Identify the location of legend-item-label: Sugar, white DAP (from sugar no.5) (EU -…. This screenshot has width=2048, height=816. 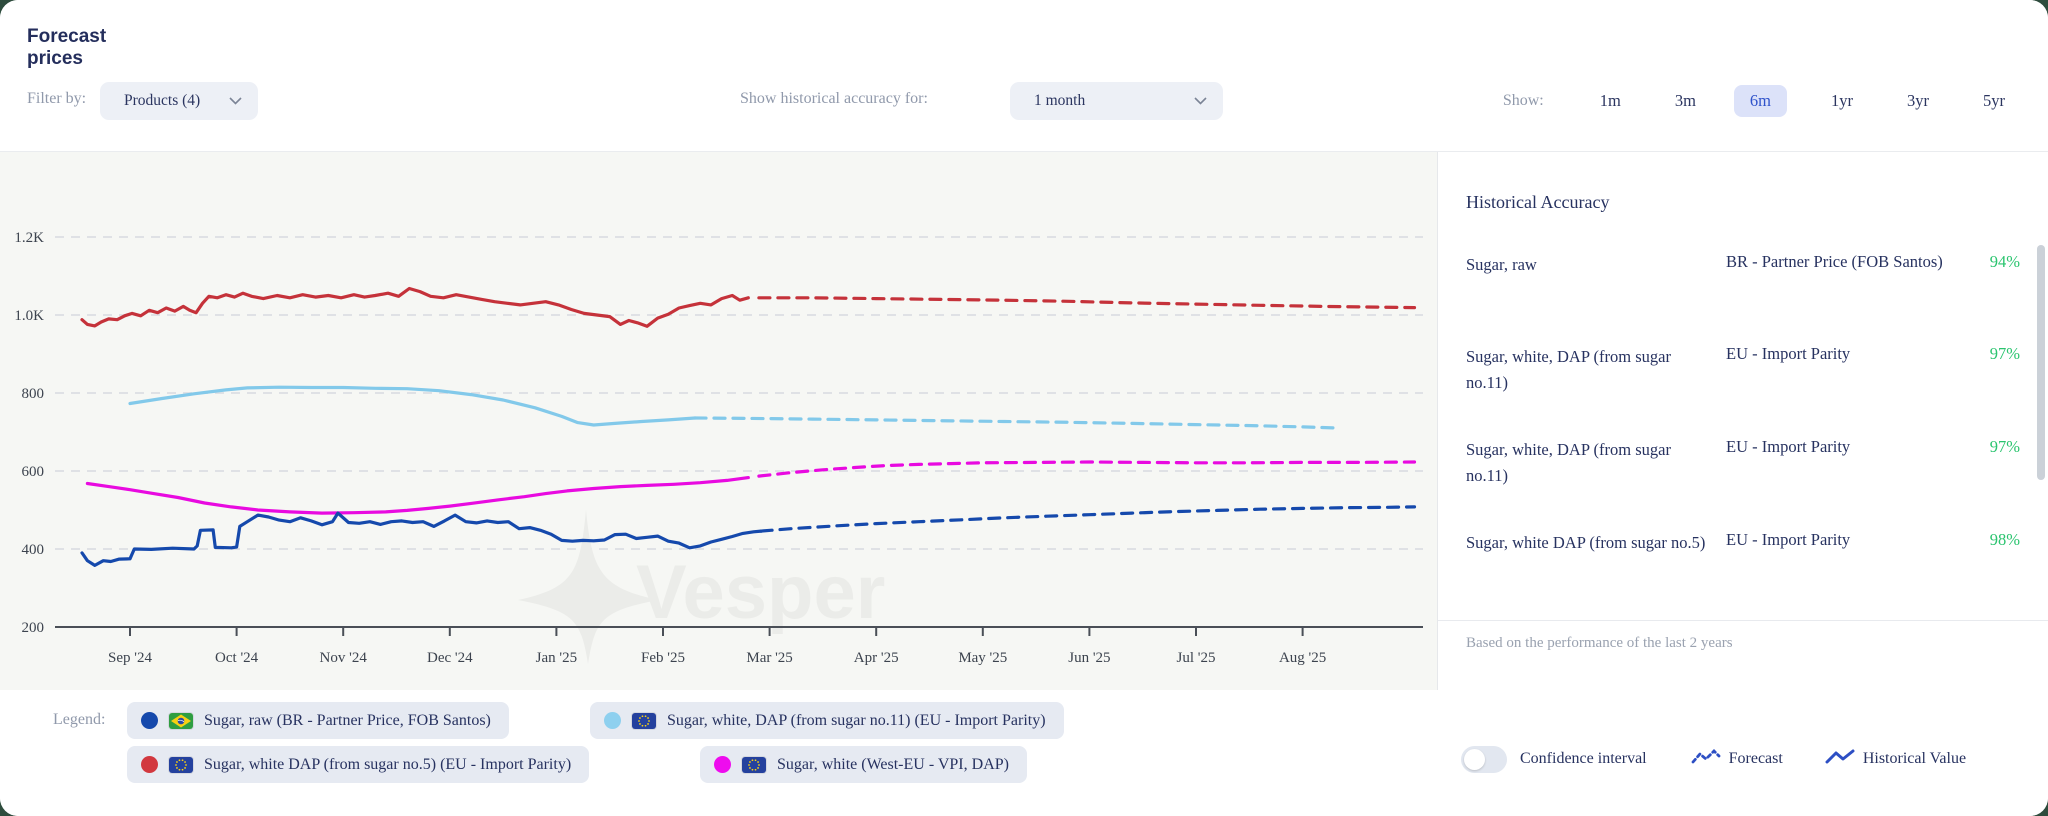
(388, 764).